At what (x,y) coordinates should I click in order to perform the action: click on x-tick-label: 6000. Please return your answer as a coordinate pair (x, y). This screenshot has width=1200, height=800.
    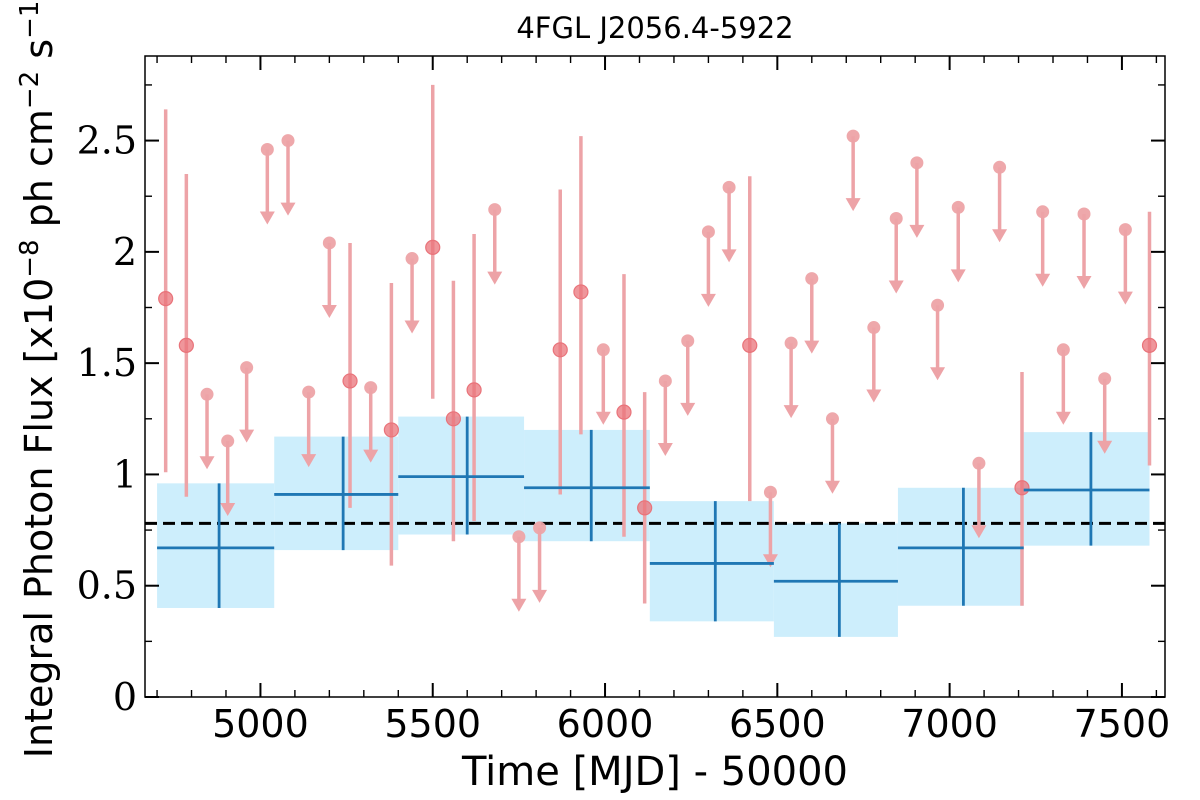
    Looking at the image, I should click on (605, 724).